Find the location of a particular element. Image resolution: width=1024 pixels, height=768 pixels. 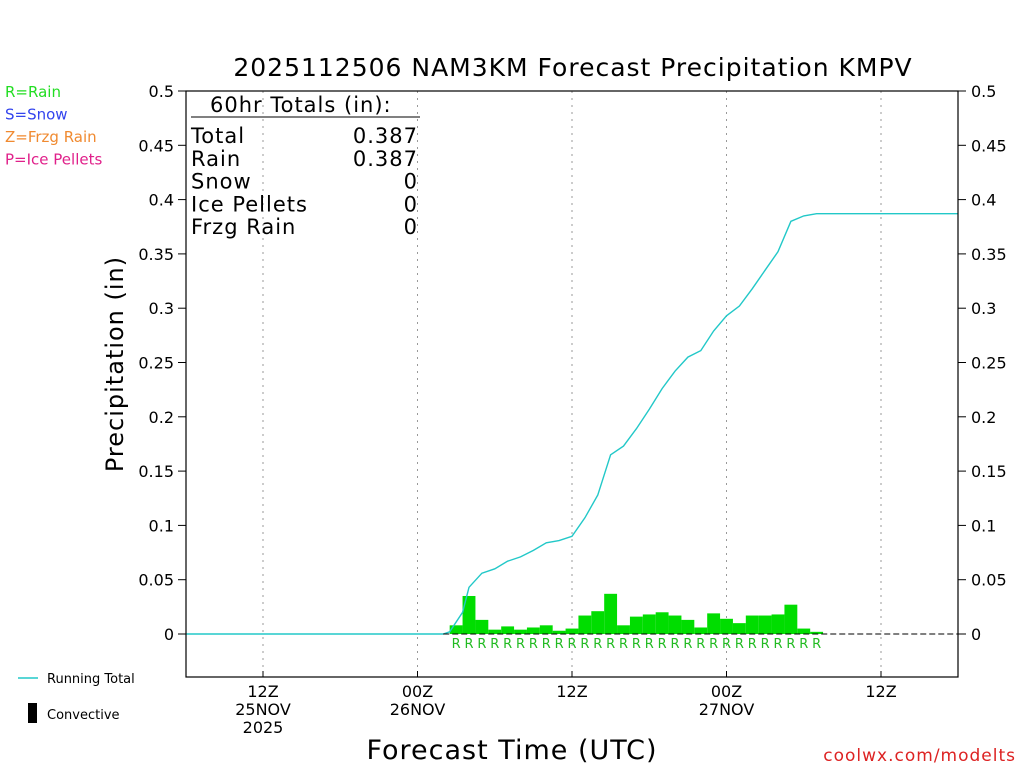

ptype-legend-item: R=Rain is located at coordinates (33, 92).